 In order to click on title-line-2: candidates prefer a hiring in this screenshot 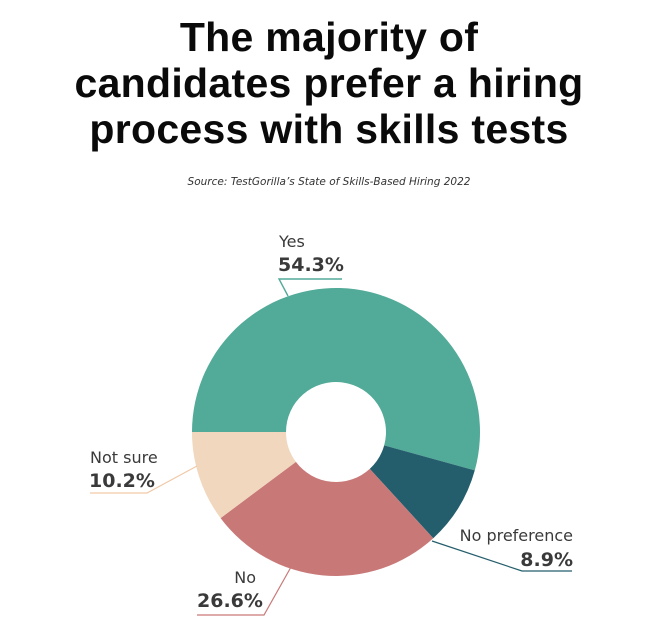, I will do `click(329, 83)`.